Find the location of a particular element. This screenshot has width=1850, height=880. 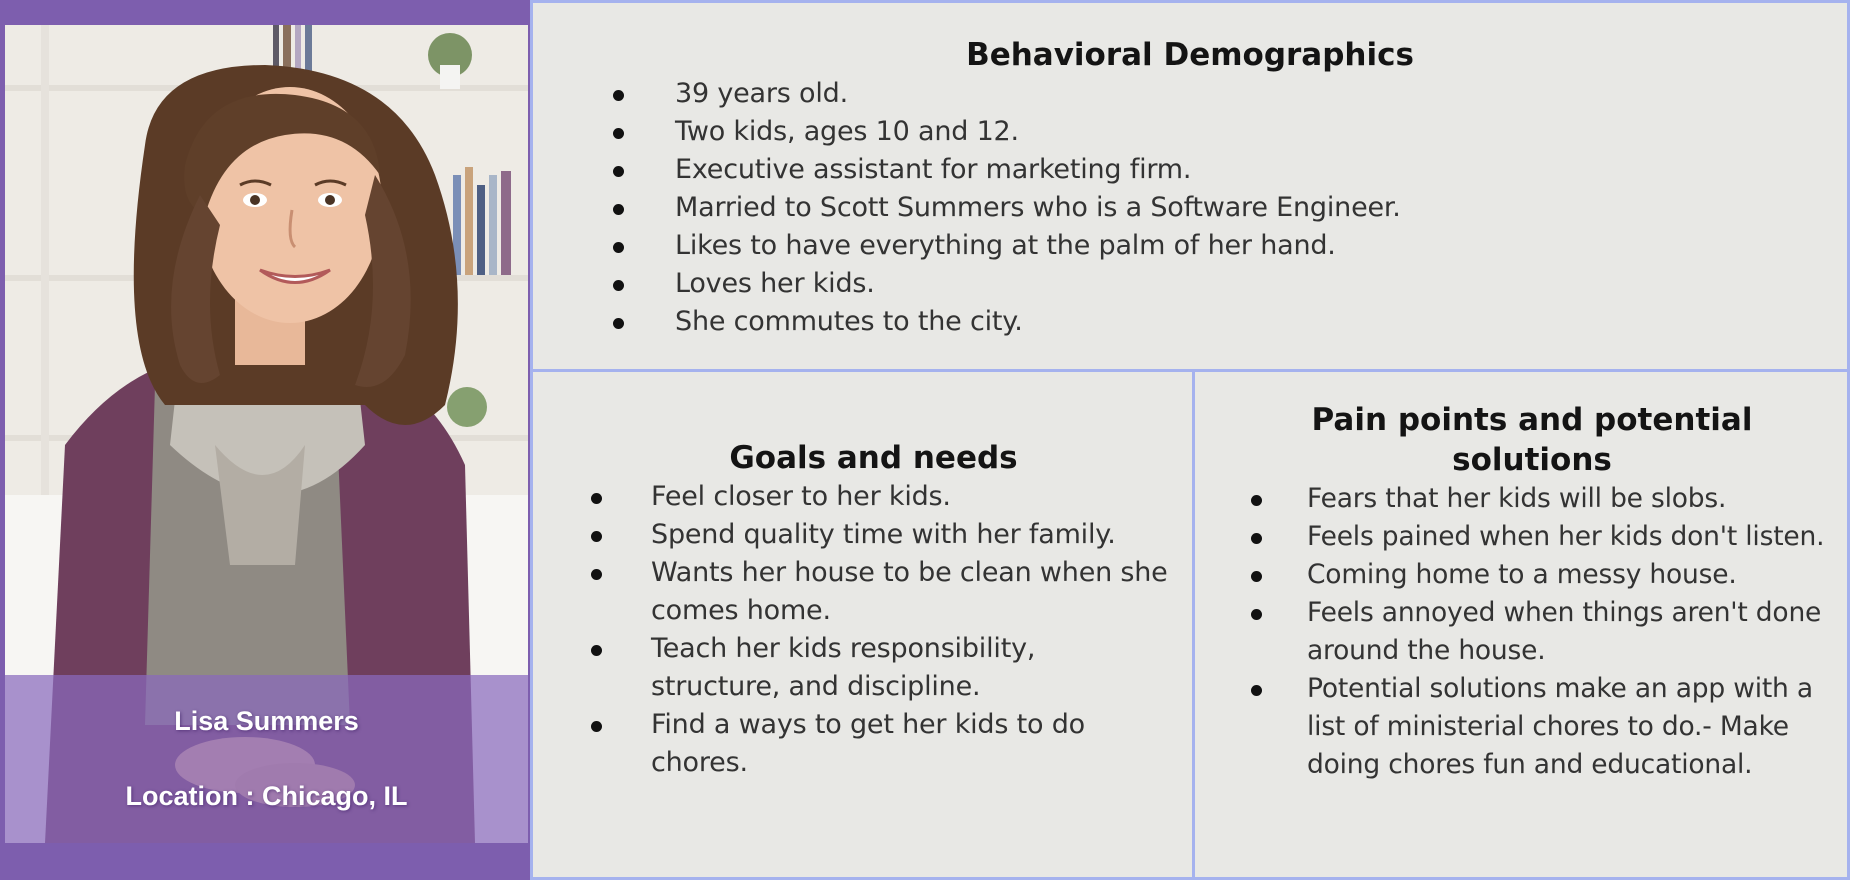

behavioral-demographics-title: Behavioral Demographics is located at coordinates (1190, 55).